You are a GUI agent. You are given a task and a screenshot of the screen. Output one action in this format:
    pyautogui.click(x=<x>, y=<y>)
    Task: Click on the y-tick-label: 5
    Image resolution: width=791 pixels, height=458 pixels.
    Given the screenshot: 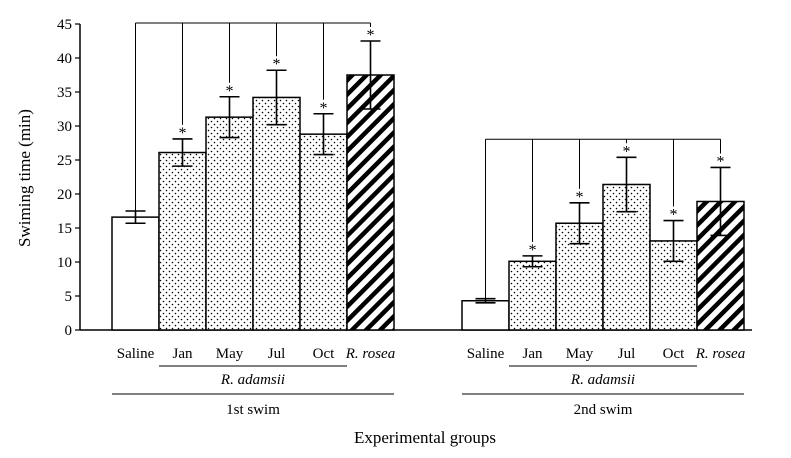 What is the action you would take?
    pyautogui.click(x=69, y=297)
    